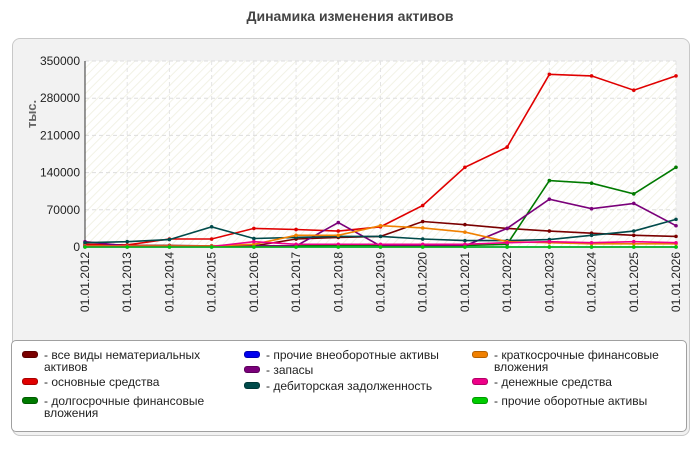  I want to click on x-tick-label: 01.01.2015, so click(212, 282).